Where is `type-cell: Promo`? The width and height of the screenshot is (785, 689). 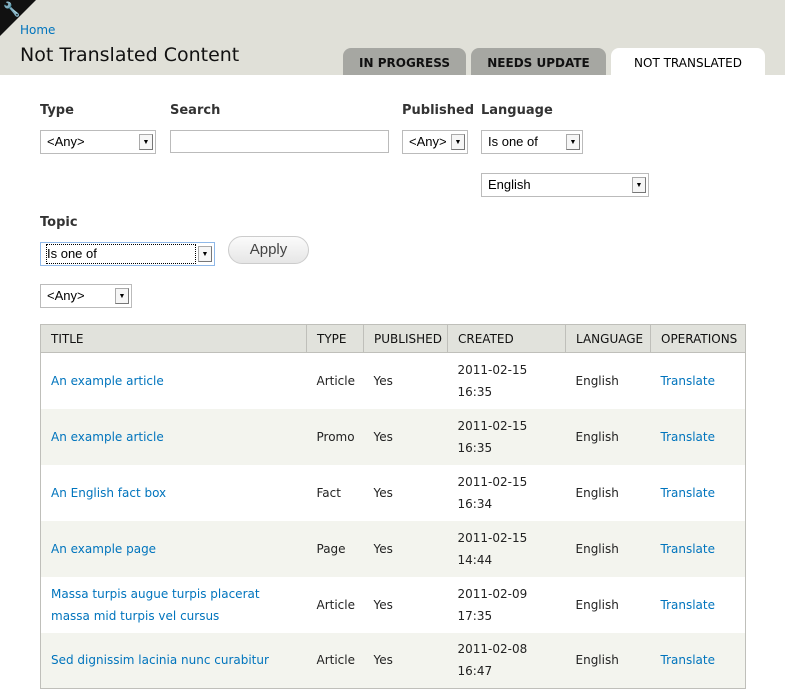 type-cell: Promo is located at coordinates (335, 436).